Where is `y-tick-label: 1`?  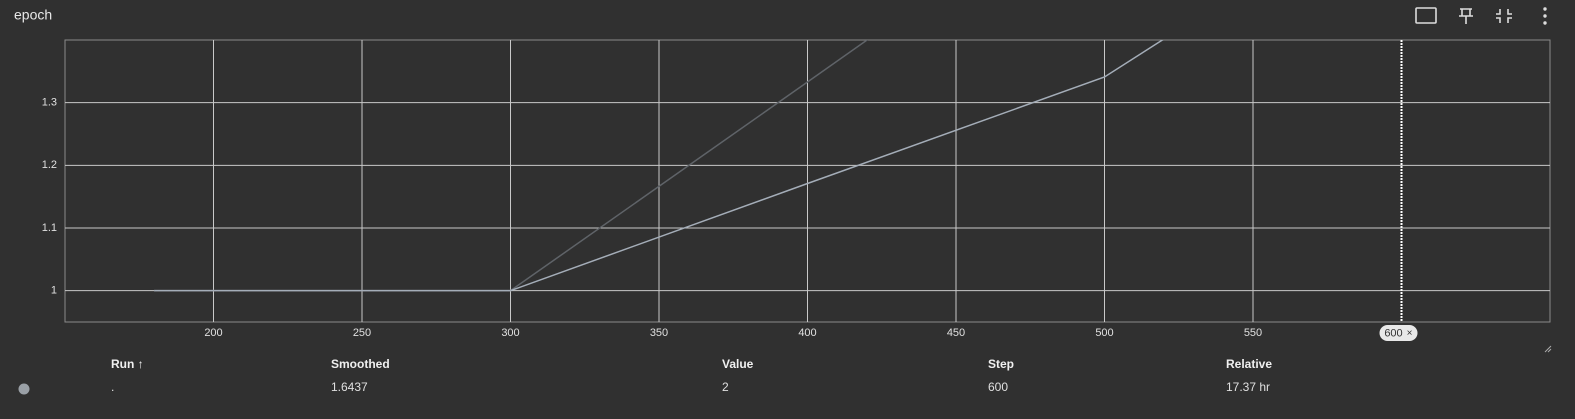 y-tick-label: 1 is located at coordinates (54, 291).